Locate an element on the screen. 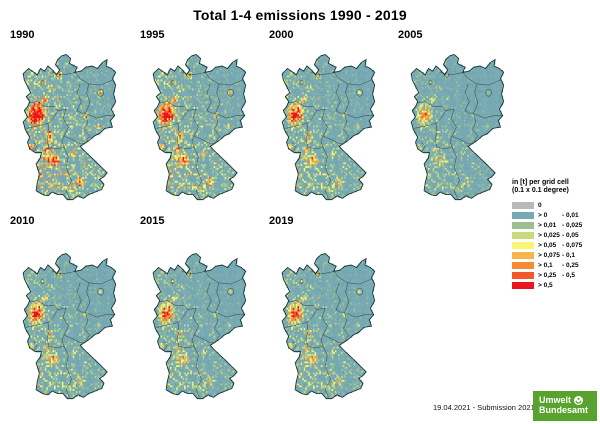 This screenshot has width=600, height=424. map-year-label: 1995 is located at coordinates (152, 35).